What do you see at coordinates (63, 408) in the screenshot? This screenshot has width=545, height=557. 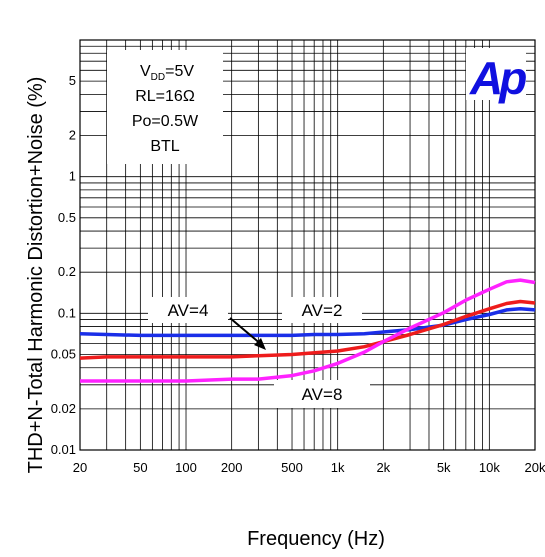 I see `y-tick-label: 0.02` at bounding box center [63, 408].